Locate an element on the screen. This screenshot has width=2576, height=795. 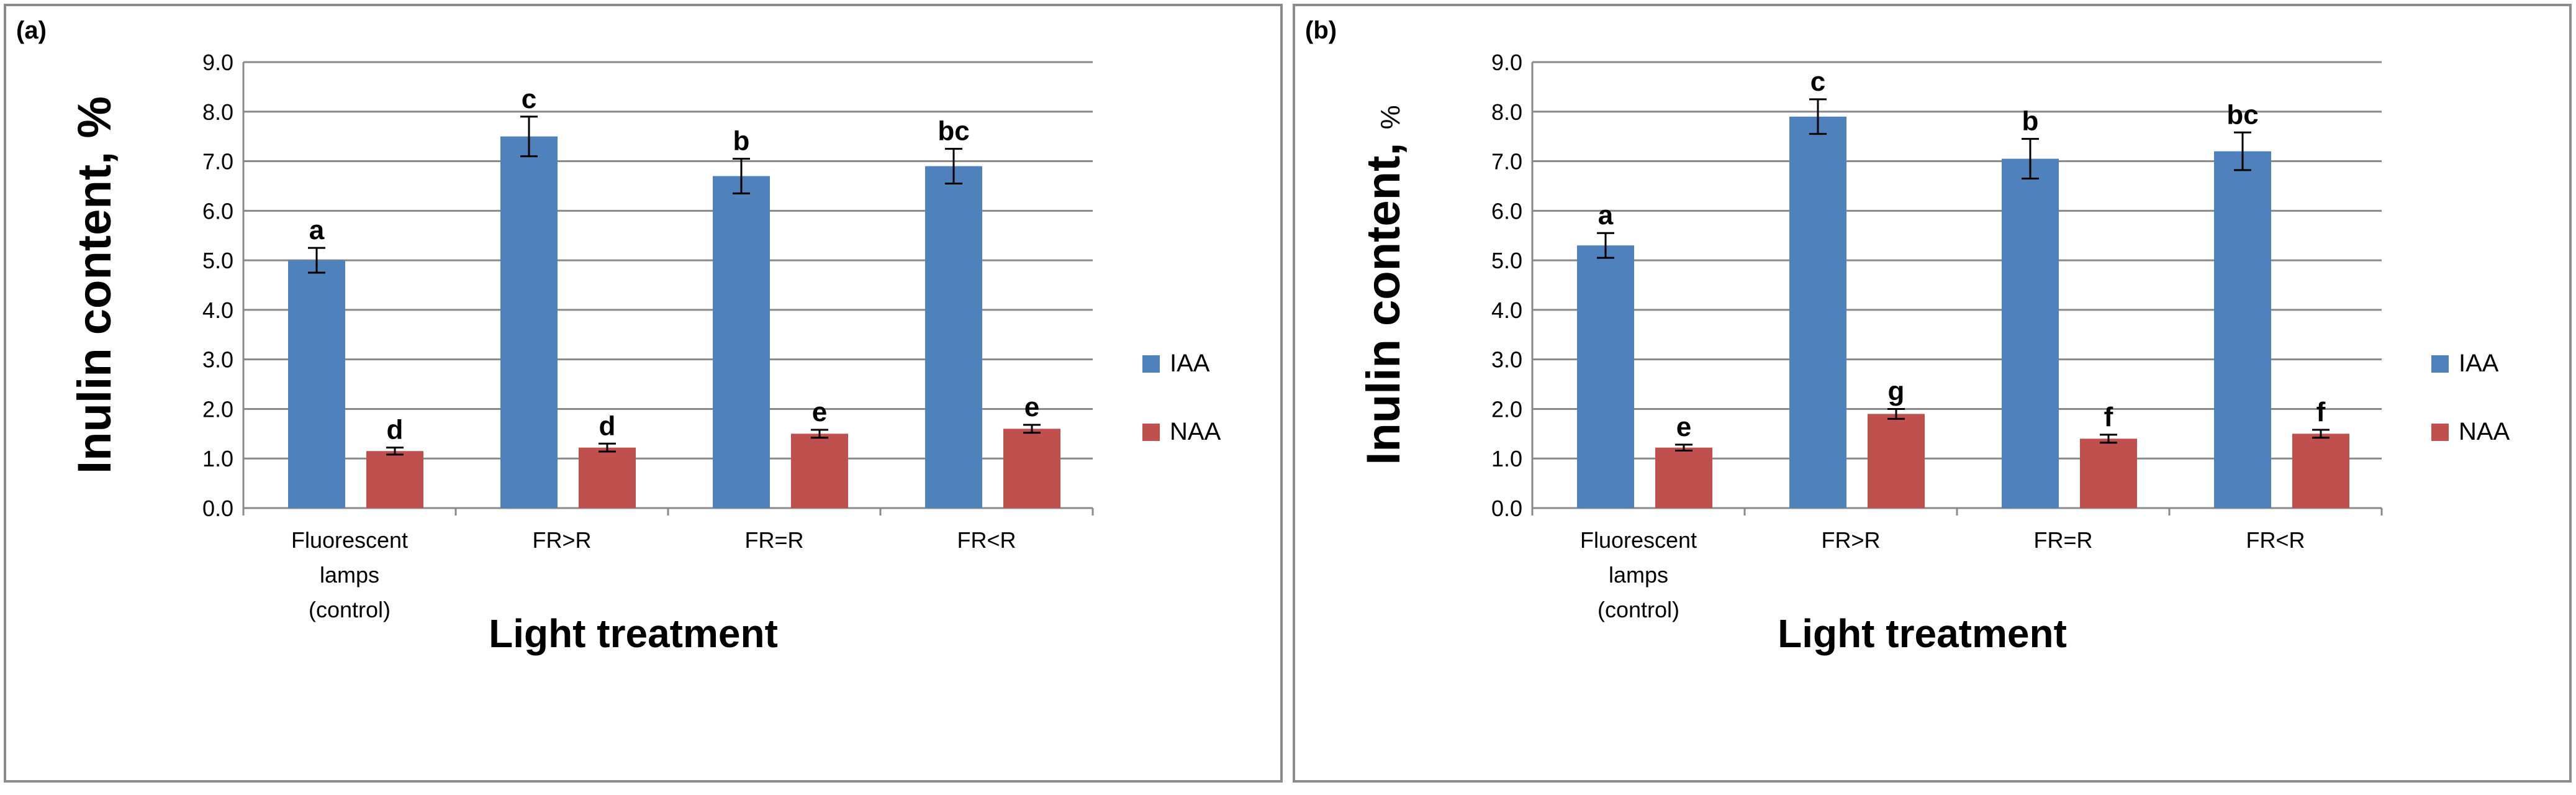
y-axis-title-unit: % is located at coordinates (1390, 117).